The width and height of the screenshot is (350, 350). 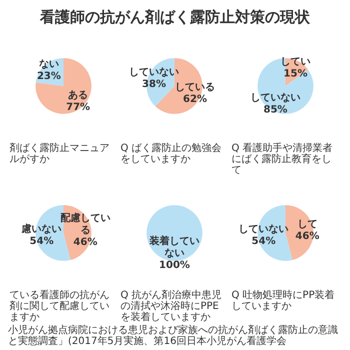 I want to click on slice-label: 配慮している, so click(x=85, y=224).